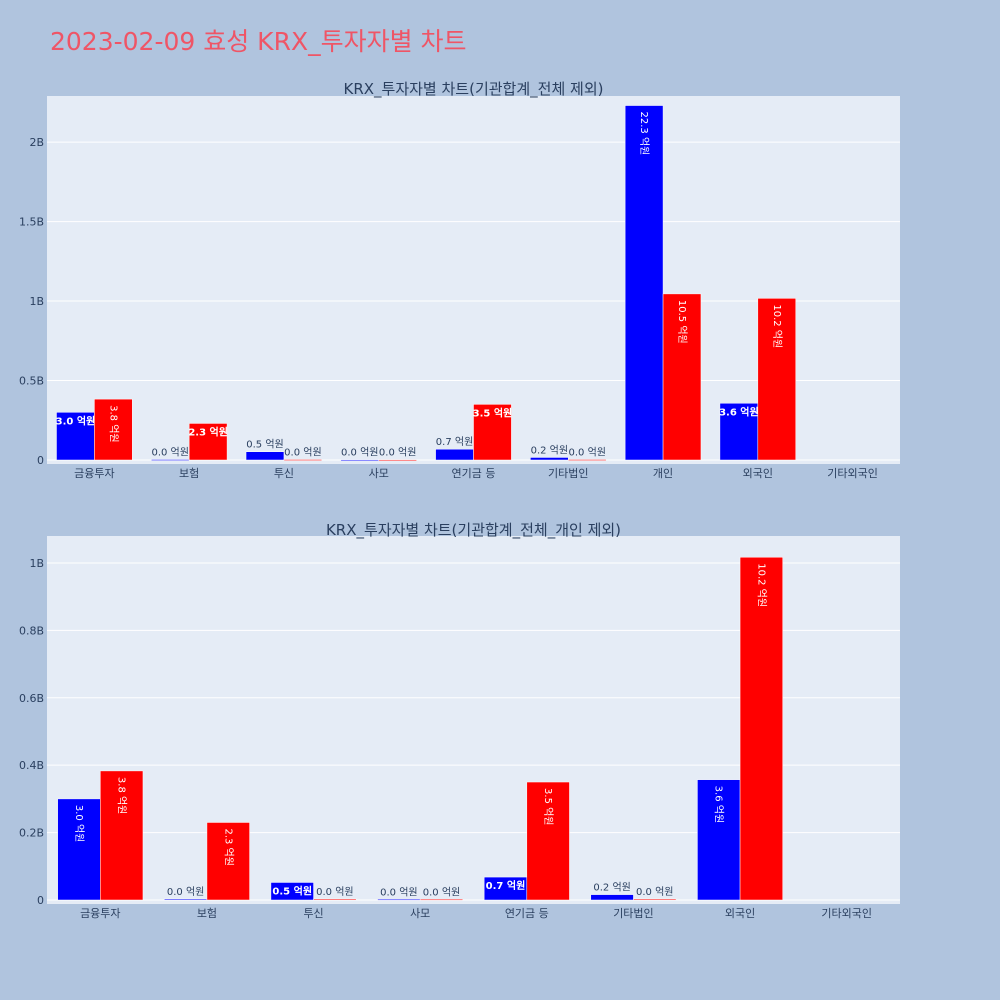  What do you see at coordinates (31, 765) in the screenshot?
I see `y-tick-label: 0.4B` at bounding box center [31, 765].